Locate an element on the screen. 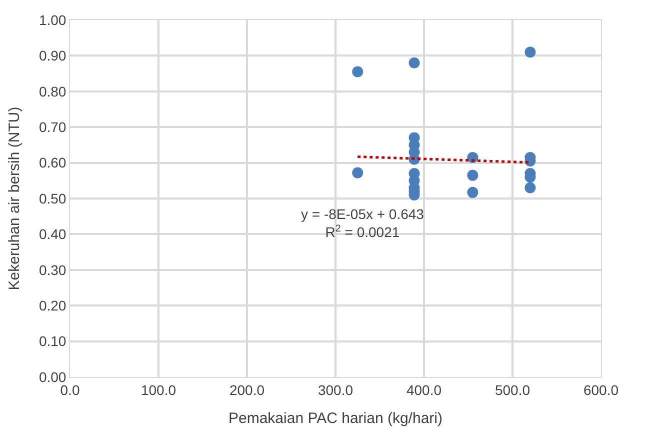 The height and width of the screenshot is (437, 646). y-axis-title: Kekeruhan air bersih (NTU) is located at coordinates (15, 198).